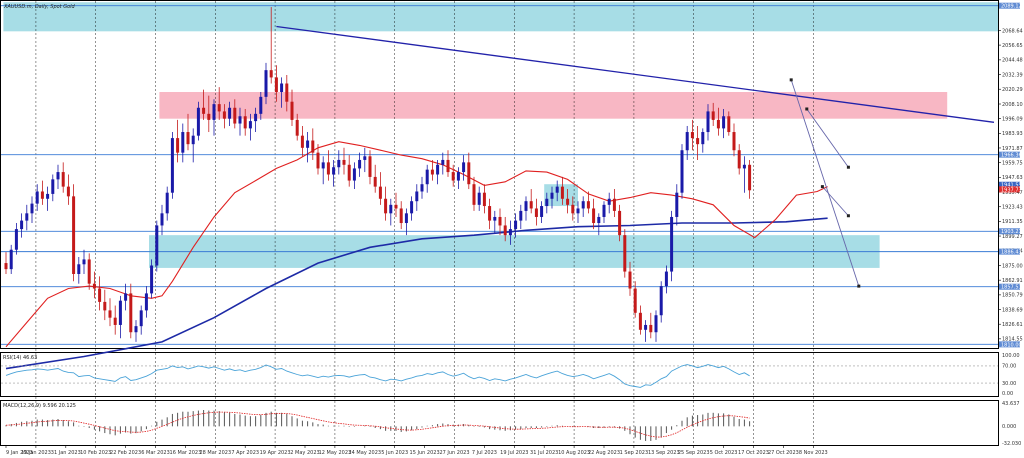 This screenshot has width=1024, height=458. I want to click on x-tick-label: 19 Jul 2023, so click(514, 453).